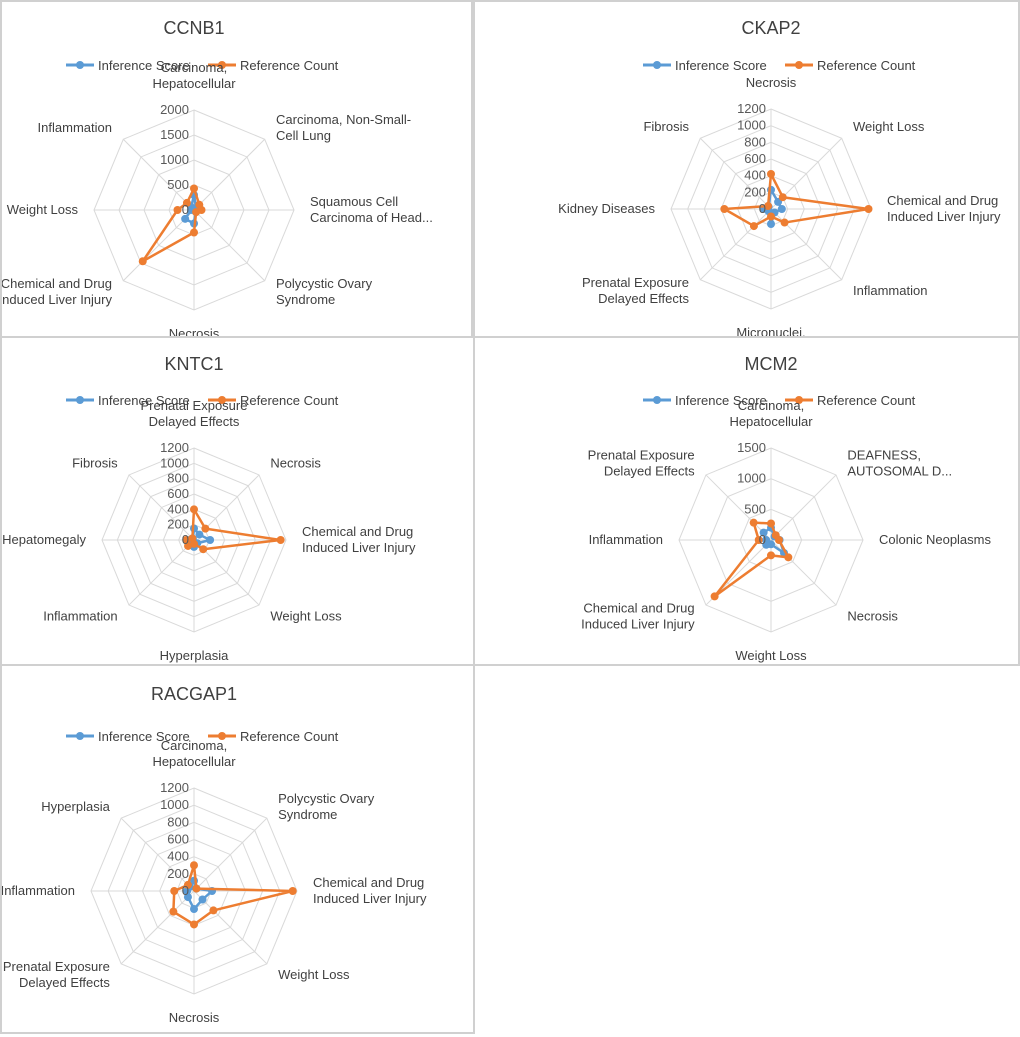 The image size is (1020, 1037). Describe the element at coordinates (178, 508) in the screenshot. I see `tick-label: 400` at that location.